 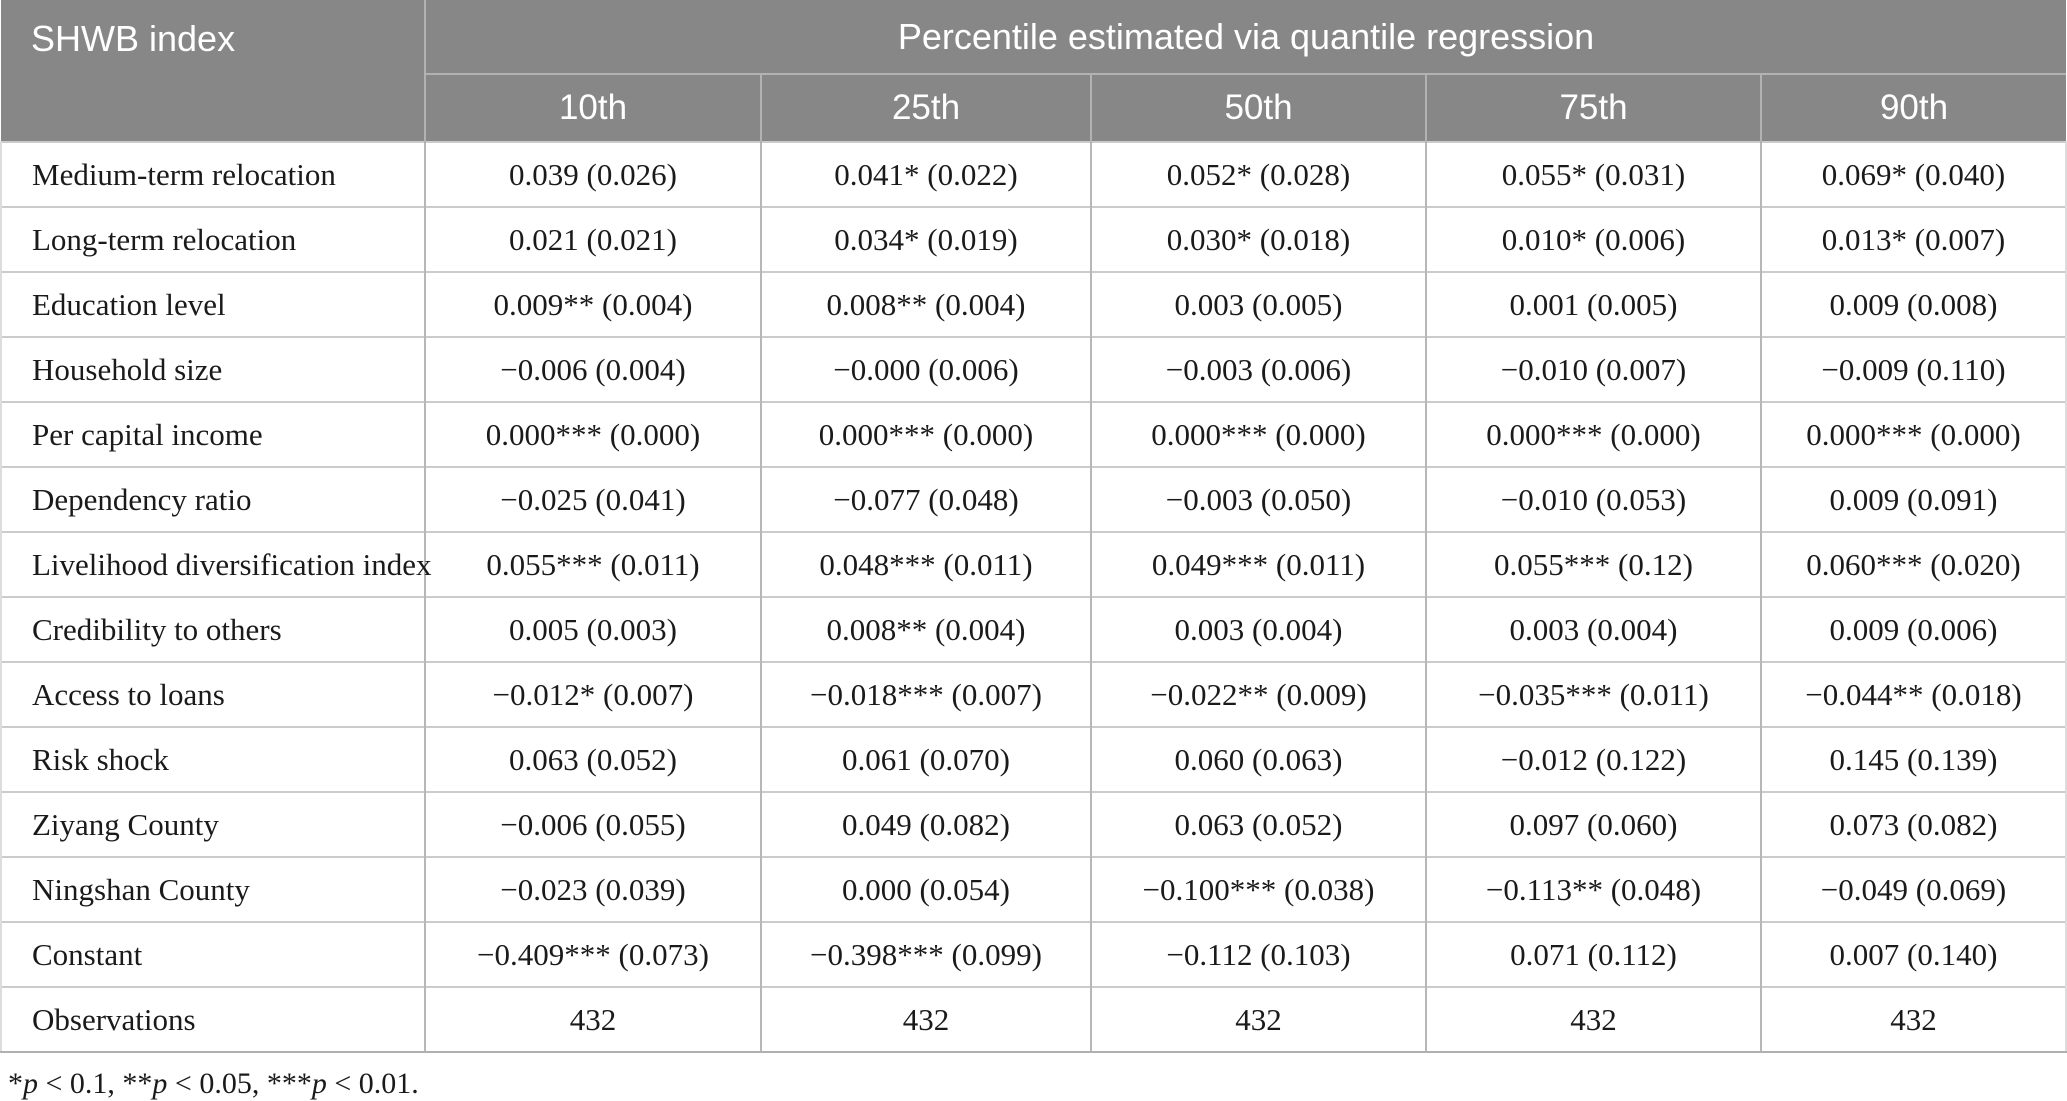 What do you see at coordinates (1913, 759) in the screenshot?
I see `cell-value: 0.145 (0.139)` at bounding box center [1913, 759].